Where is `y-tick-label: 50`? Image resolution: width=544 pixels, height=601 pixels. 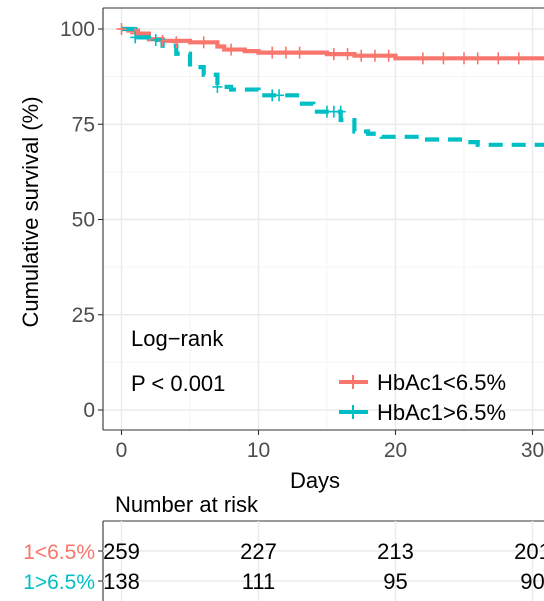
y-tick-label: 50 is located at coordinates (83, 220).